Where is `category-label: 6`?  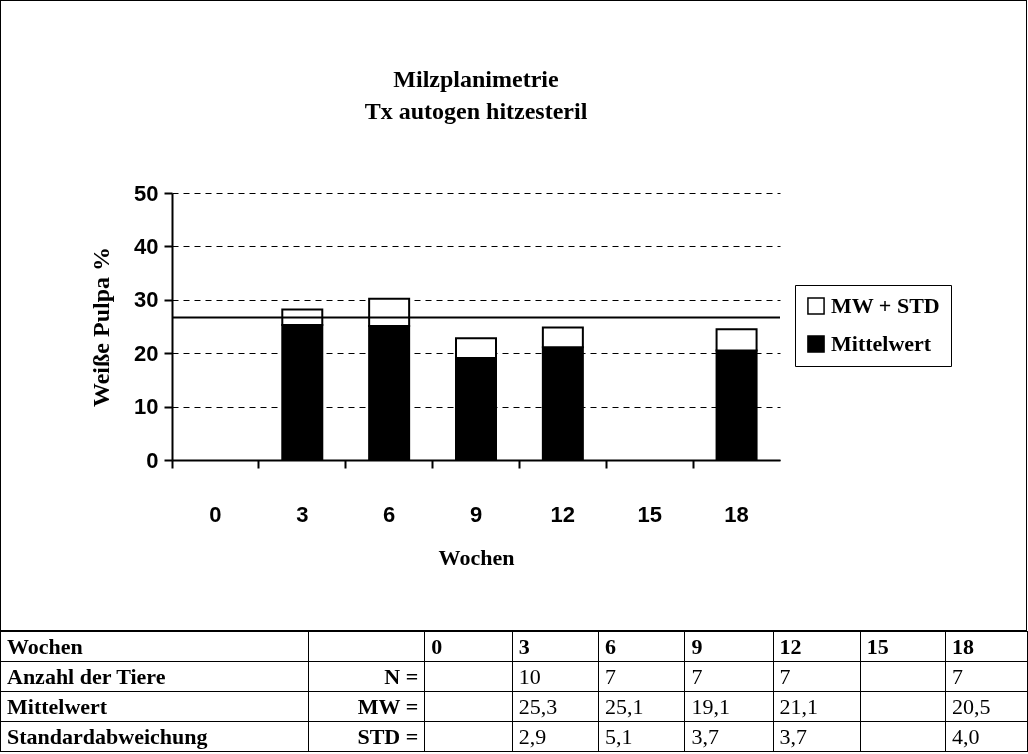 category-label: 6 is located at coordinates (611, 646).